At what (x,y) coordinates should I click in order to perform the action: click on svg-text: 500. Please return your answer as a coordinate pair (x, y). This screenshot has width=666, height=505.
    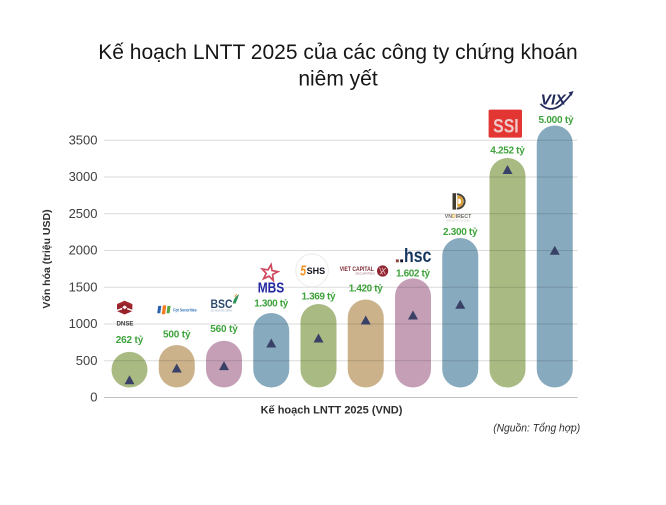
    Looking at the image, I should click on (87, 360).